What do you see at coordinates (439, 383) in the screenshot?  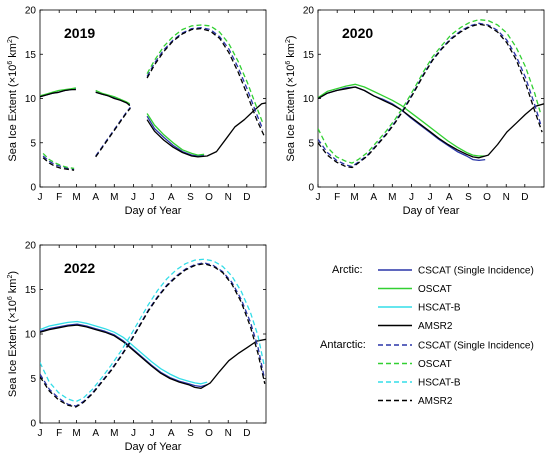 I see `legend-entry-antarctic: HSCAT-B` at bounding box center [439, 383].